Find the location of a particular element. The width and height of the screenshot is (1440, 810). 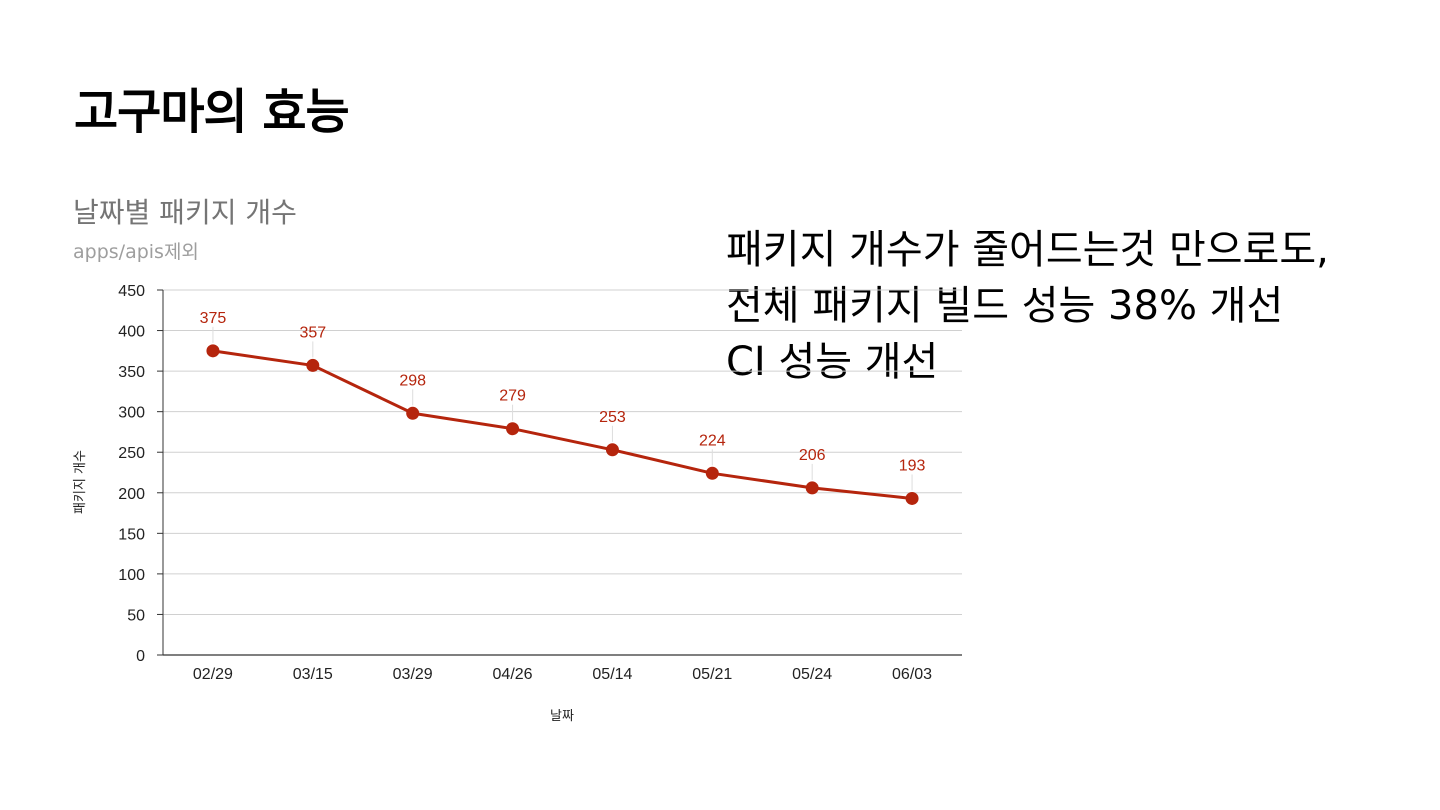

y-tick-label-0: 0 is located at coordinates (140, 656).